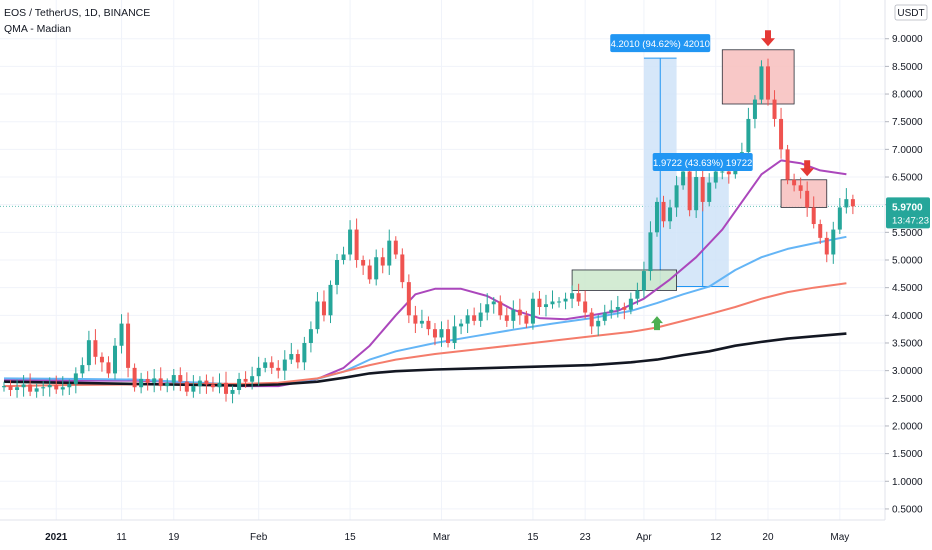 This screenshot has width=932, height=550. Describe the element at coordinates (910, 220) in the screenshot. I see `countdown-label: 13:47:23` at that location.